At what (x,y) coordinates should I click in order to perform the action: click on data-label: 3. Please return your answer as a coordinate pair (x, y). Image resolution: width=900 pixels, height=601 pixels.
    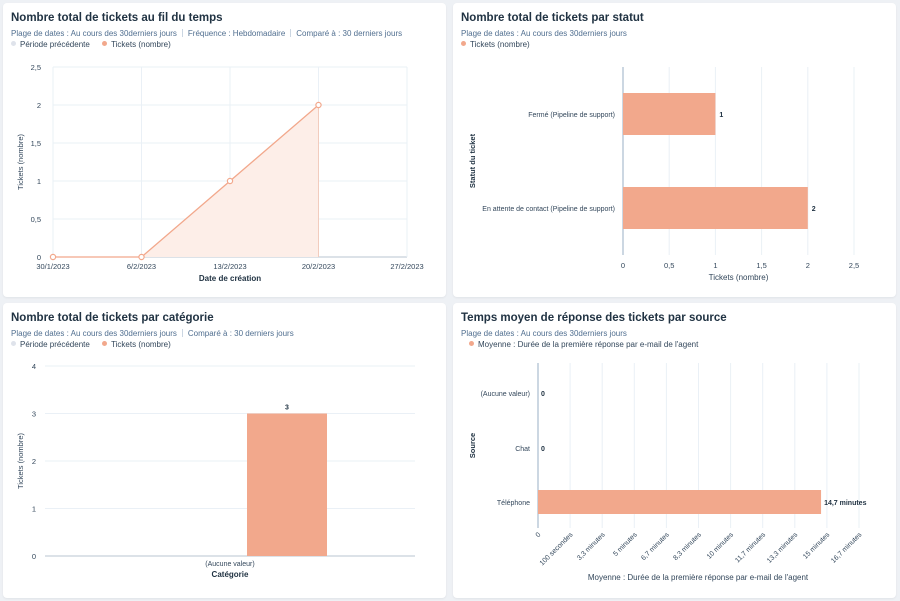
    Looking at the image, I should click on (287, 408).